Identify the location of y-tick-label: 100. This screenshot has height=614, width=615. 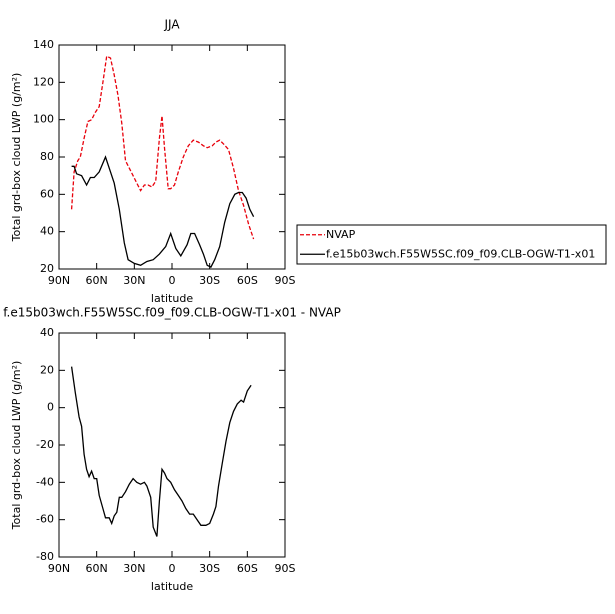
(43, 119).